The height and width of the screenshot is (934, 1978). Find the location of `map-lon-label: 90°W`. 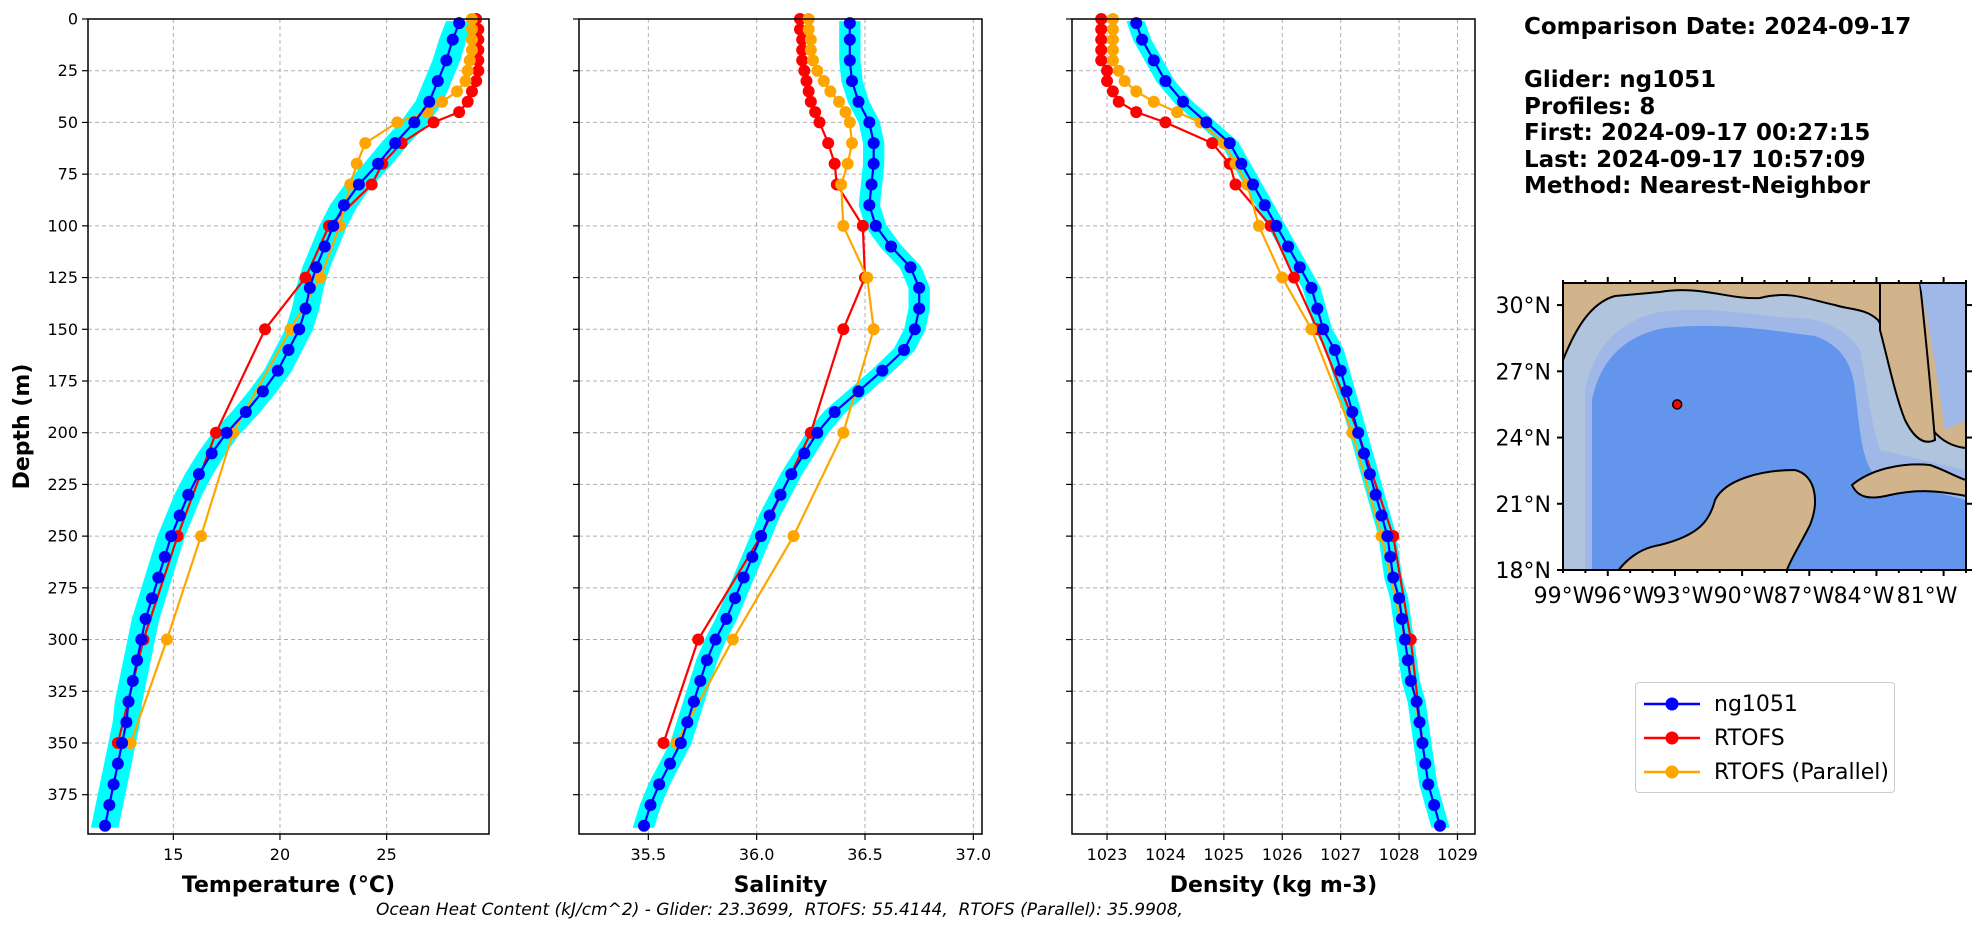

map-lon-label: 90°W is located at coordinates (1744, 596).